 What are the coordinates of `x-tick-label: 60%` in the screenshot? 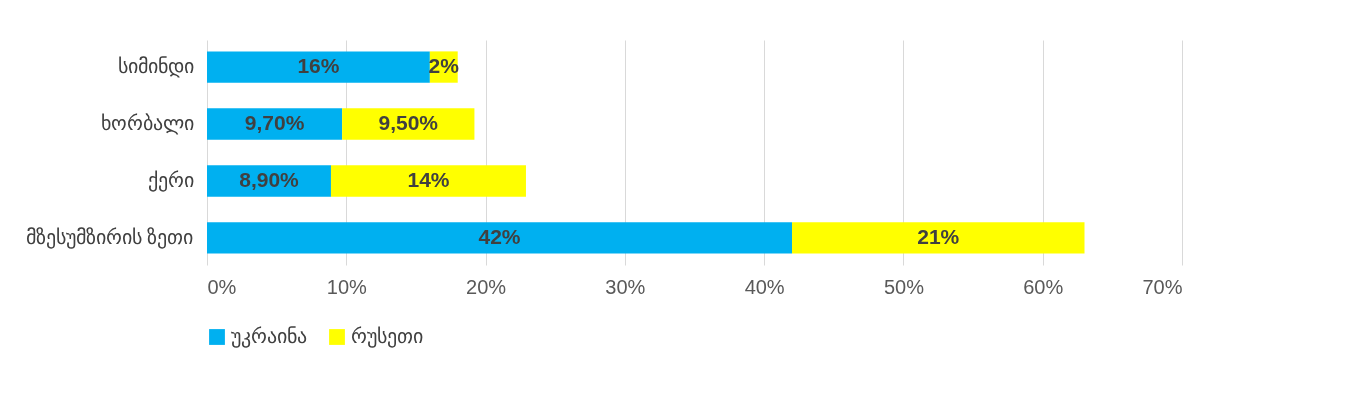 It's located at (1043, 286).